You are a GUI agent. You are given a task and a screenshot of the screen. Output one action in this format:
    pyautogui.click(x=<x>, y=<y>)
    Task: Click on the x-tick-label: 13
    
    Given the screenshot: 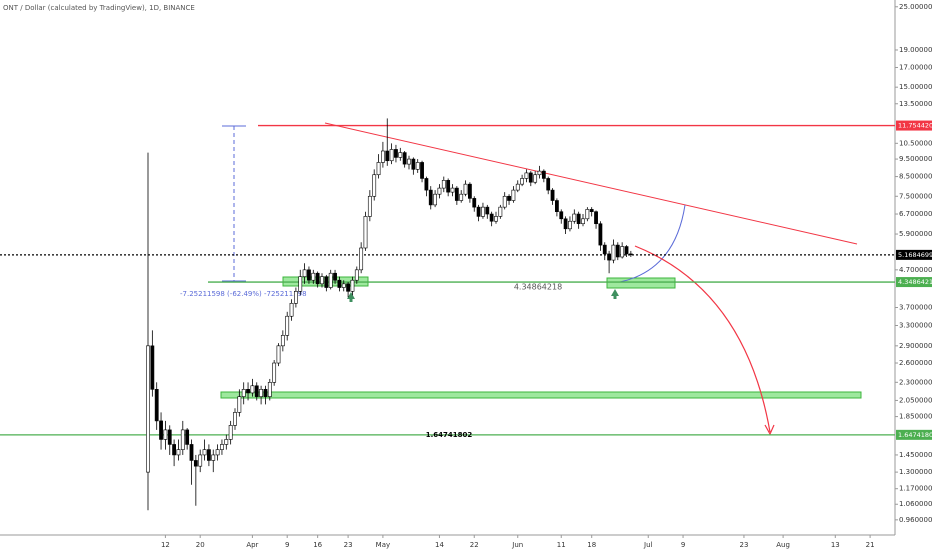 What is the action you would take?
    pyautogui.click(x=835, y=545)
    